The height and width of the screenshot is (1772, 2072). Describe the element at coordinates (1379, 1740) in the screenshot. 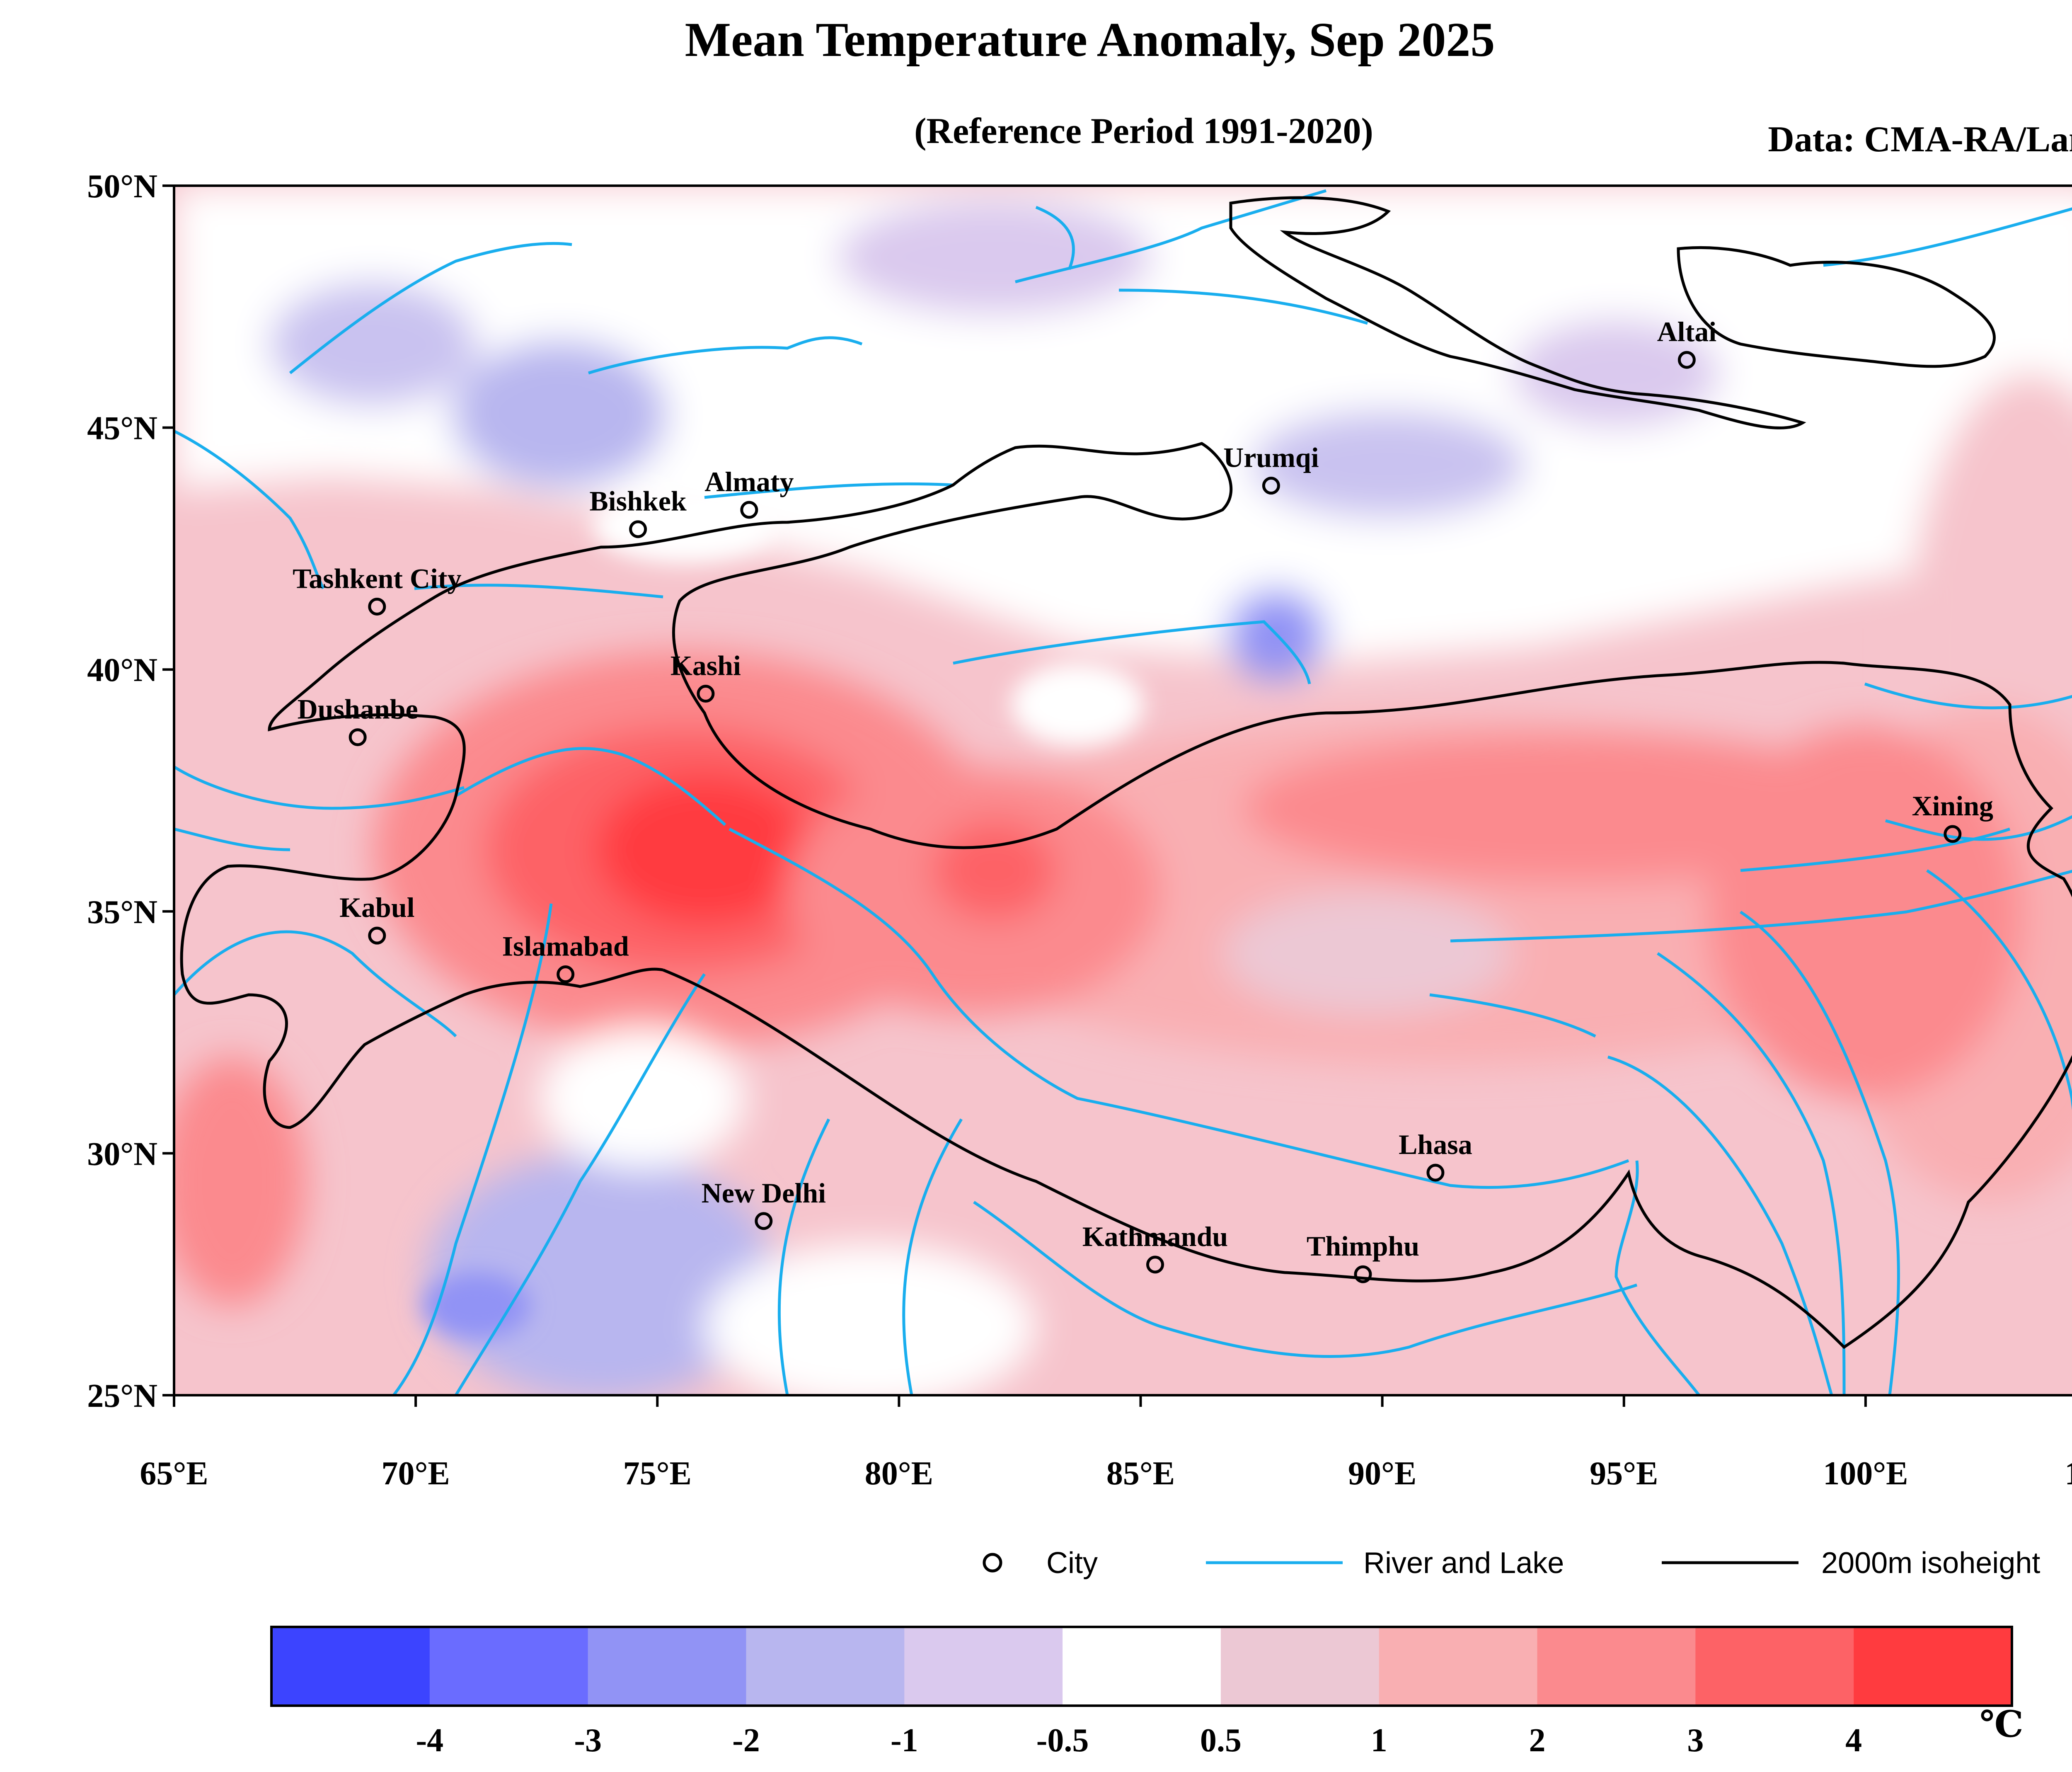

I see `colorbar-tick-label: 1` at that location.